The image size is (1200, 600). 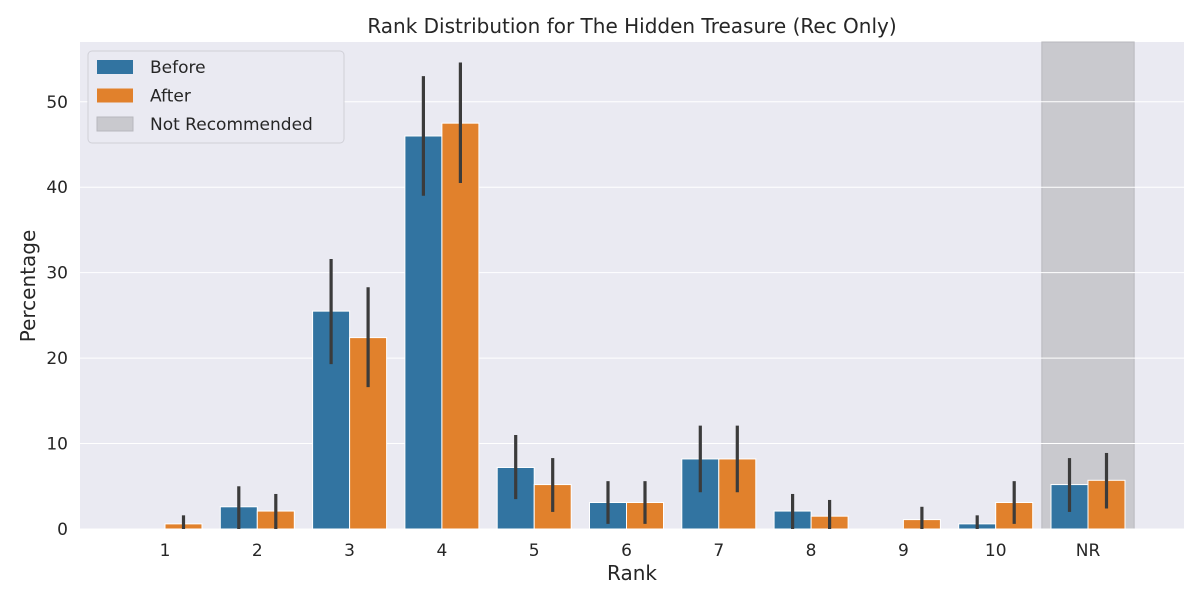 I want to click on x-tick-label: 2, so click(x=257, y=551).